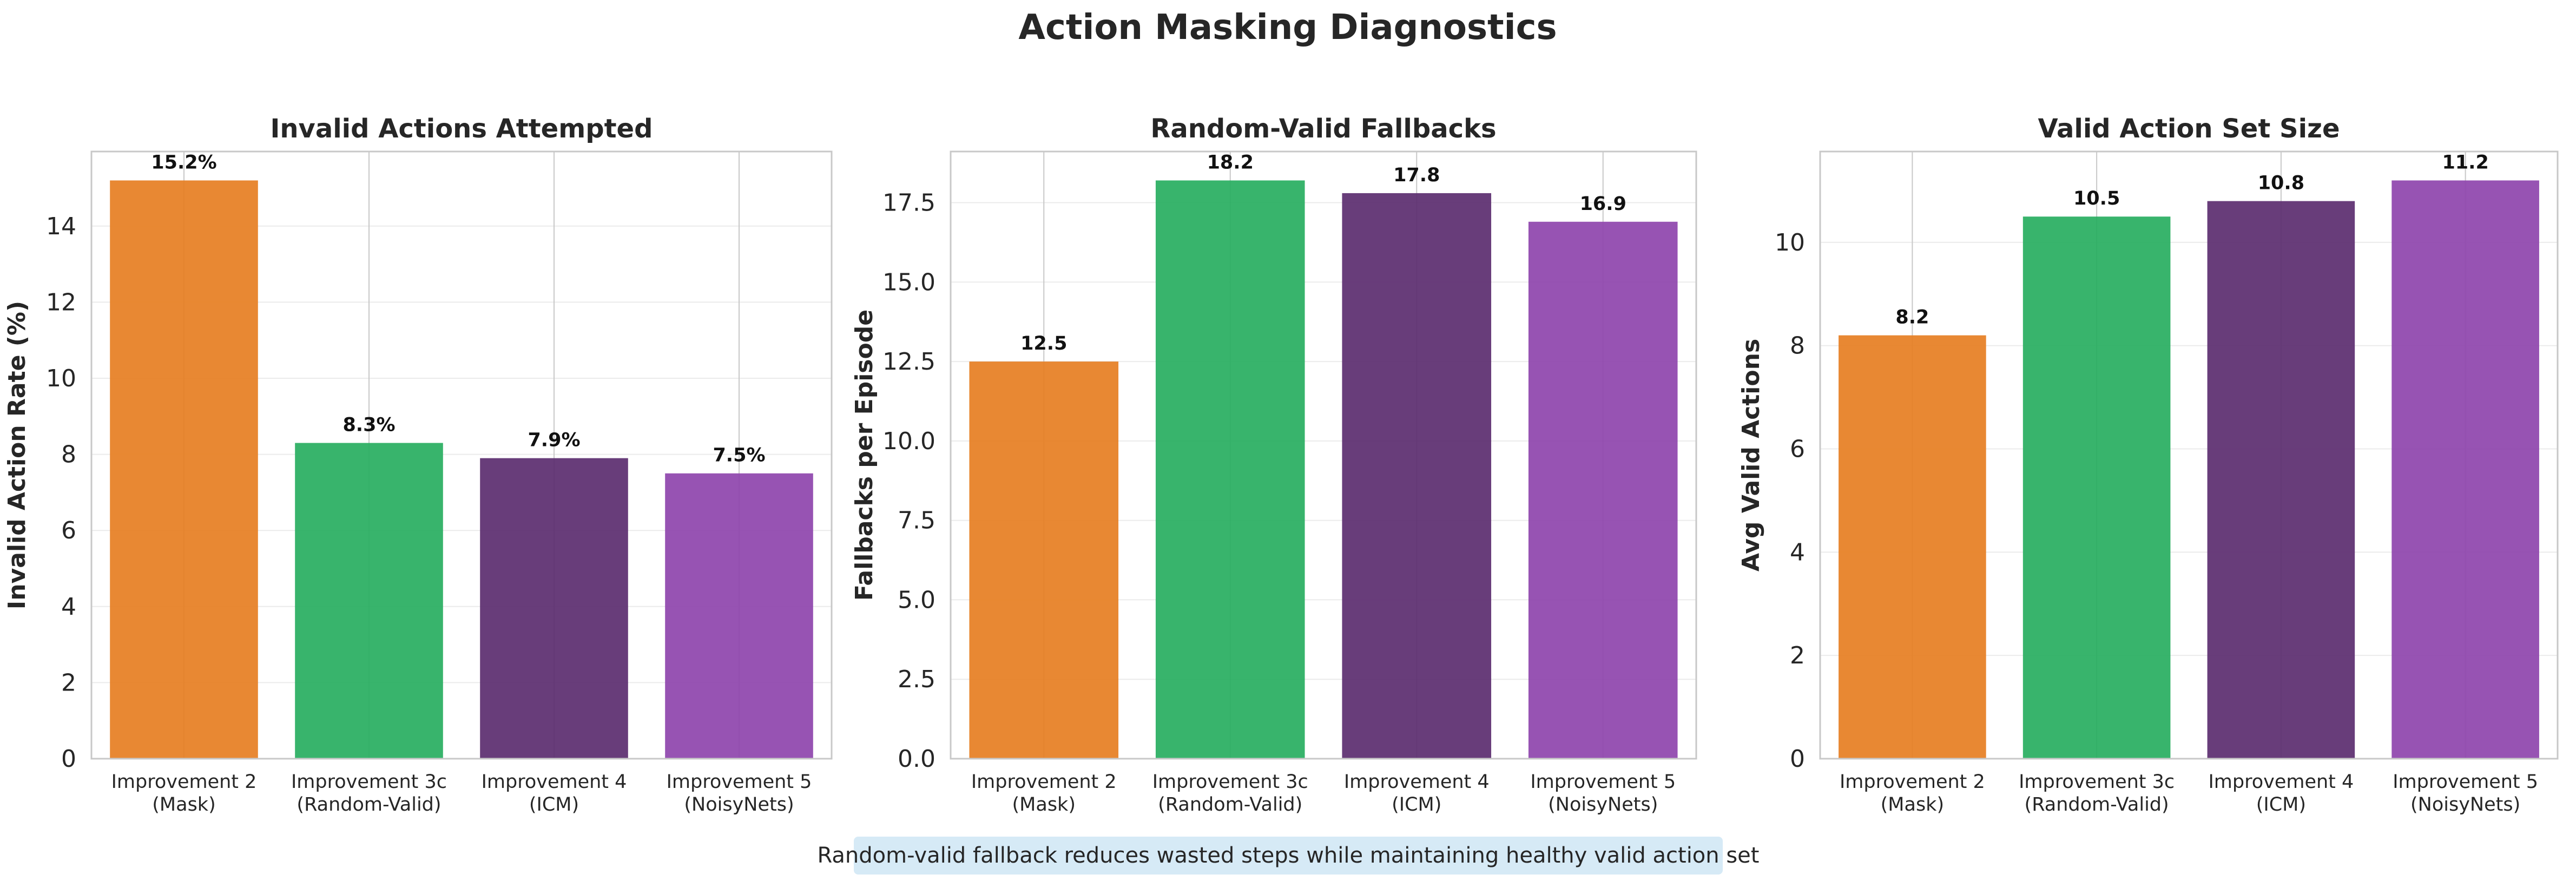 The width and height of the screenshot is (2576, 881). What do you see at coordinates (17, 455) in the screenshot?
I see `y-axis-label: Invalid Action Rate (%)` at bounding box center [17, 455].